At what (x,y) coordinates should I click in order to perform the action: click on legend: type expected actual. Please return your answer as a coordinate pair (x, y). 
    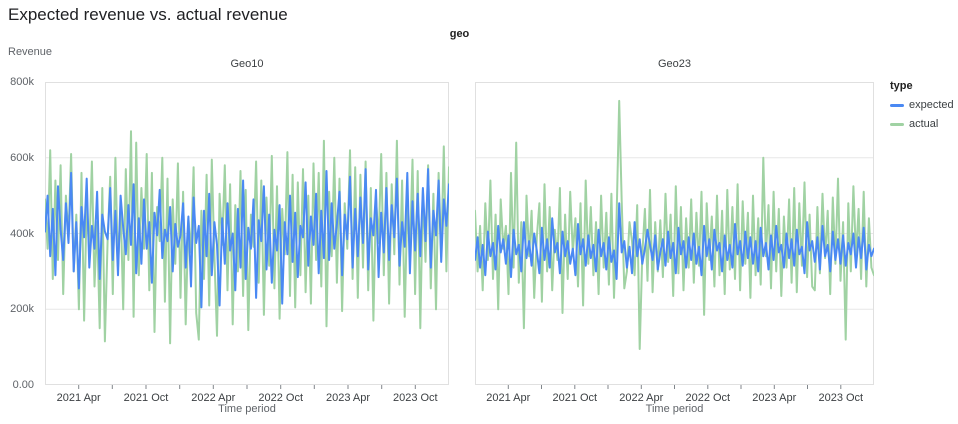
    Looking at the image, I should click on (924, 108).